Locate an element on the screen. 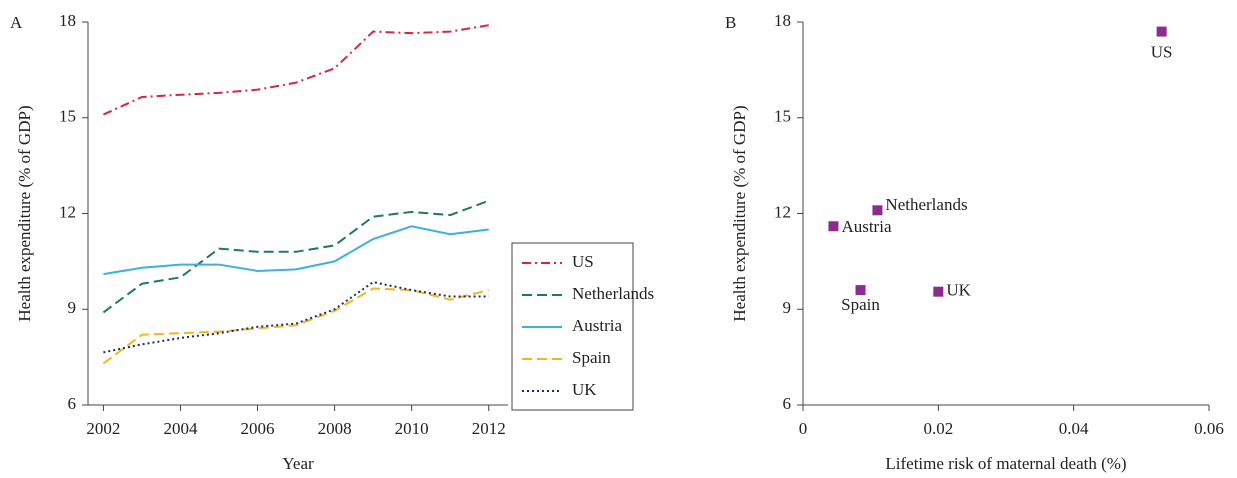 The height and width of the screenshot is (478, 1237). legend-label: Spain is located at coordinates (591, 357).